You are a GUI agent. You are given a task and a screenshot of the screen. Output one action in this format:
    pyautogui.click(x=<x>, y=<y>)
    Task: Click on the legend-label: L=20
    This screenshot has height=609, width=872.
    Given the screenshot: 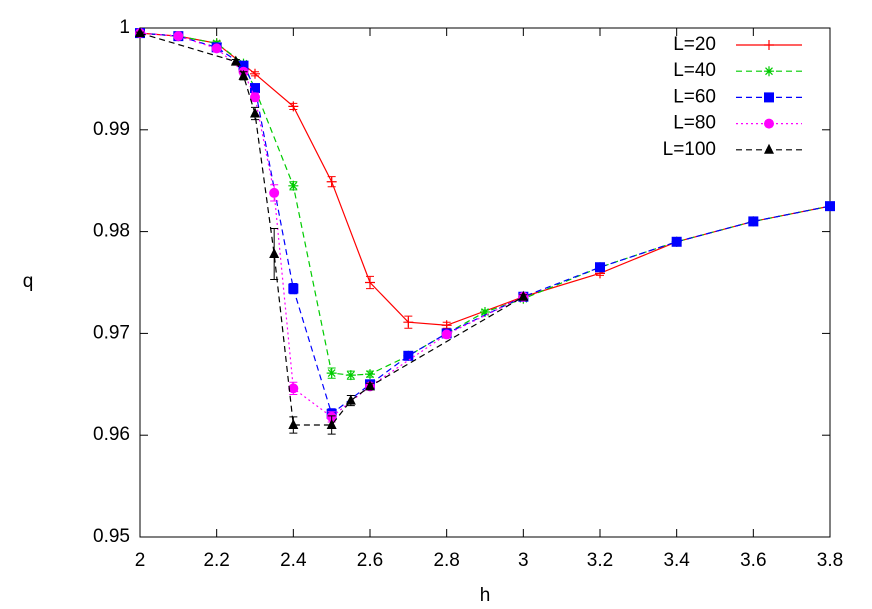 What is the action you would take?
    pyautogui.click(x=694, y=44)
    